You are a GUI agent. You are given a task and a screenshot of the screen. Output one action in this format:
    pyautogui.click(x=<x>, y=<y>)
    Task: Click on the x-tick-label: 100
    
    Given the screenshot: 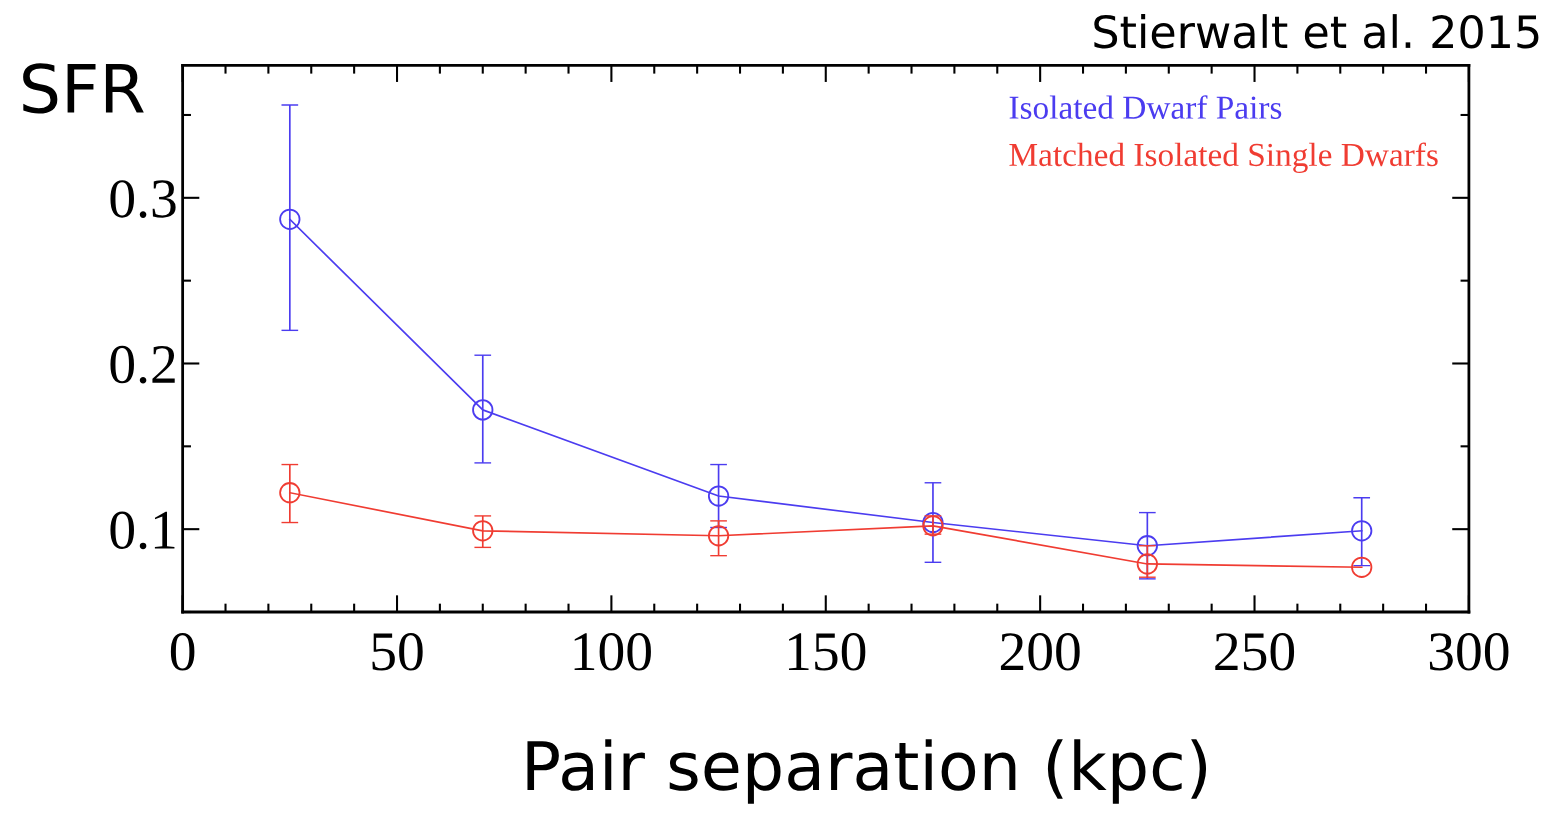 What is the action you would take?
    pyautogui.click(x=612, y=652)
    